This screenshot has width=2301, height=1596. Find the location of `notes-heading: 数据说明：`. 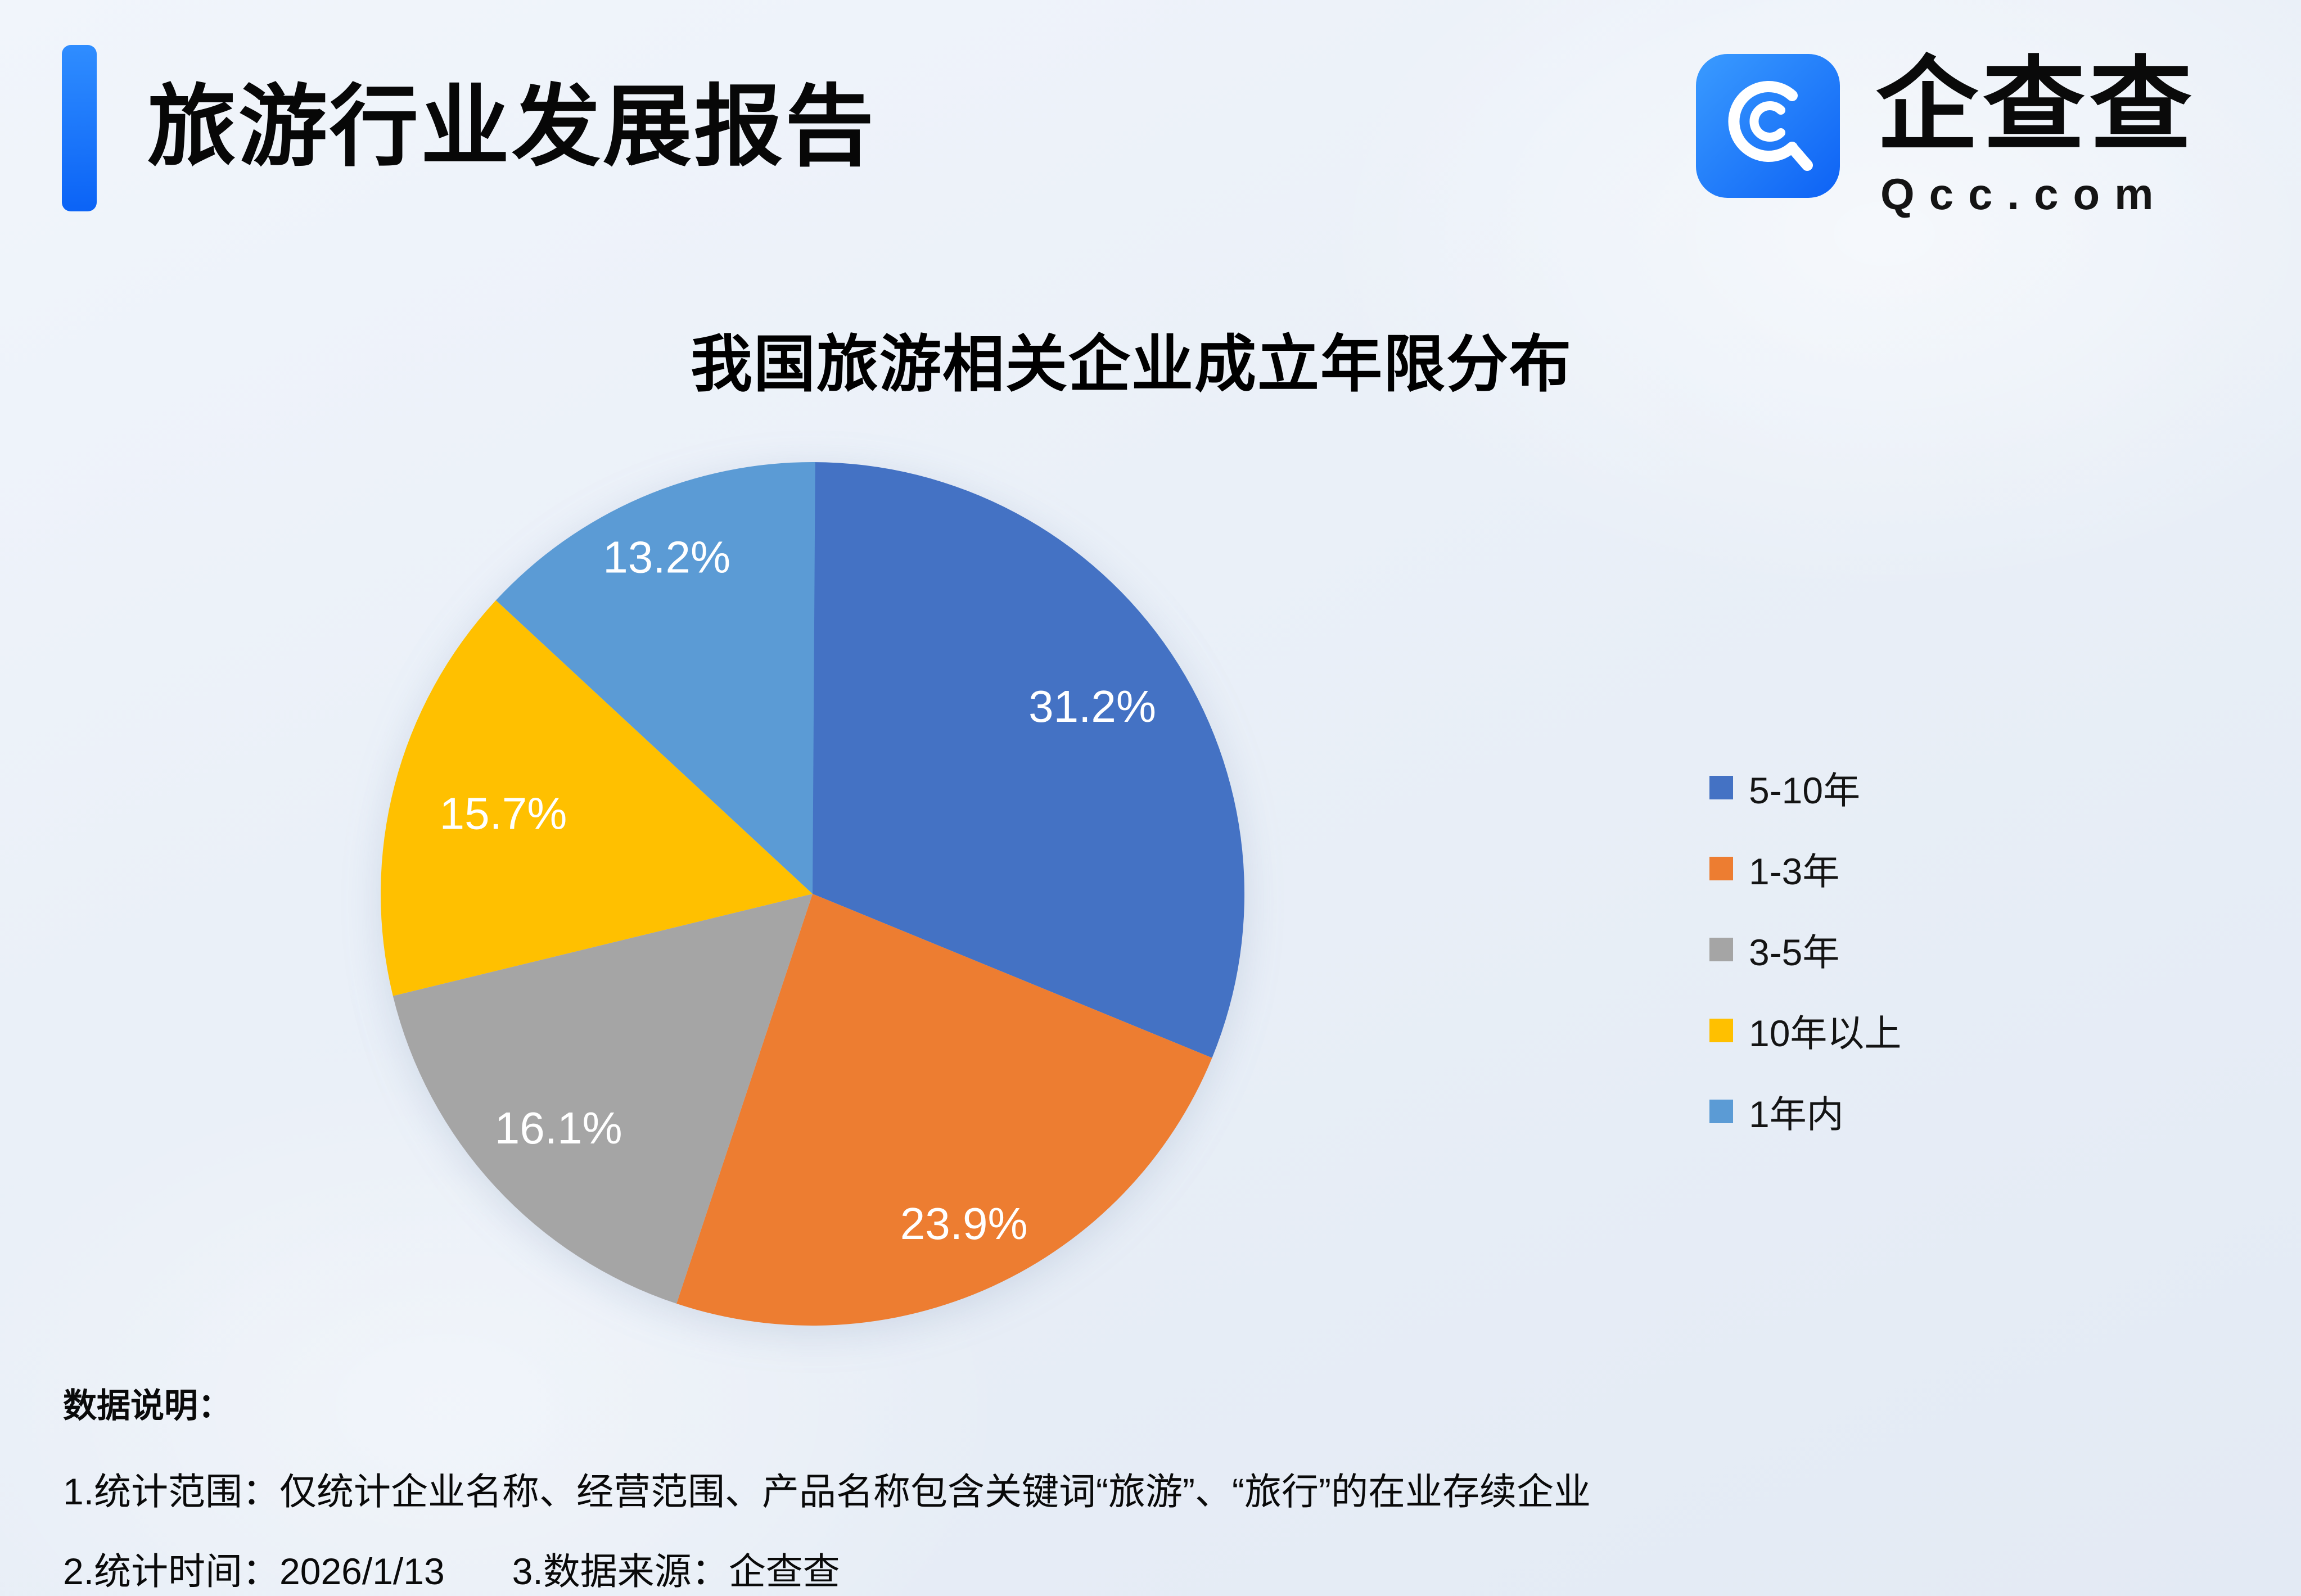

notes-heading: 数据说明： is located at coordinates (147, 1406).